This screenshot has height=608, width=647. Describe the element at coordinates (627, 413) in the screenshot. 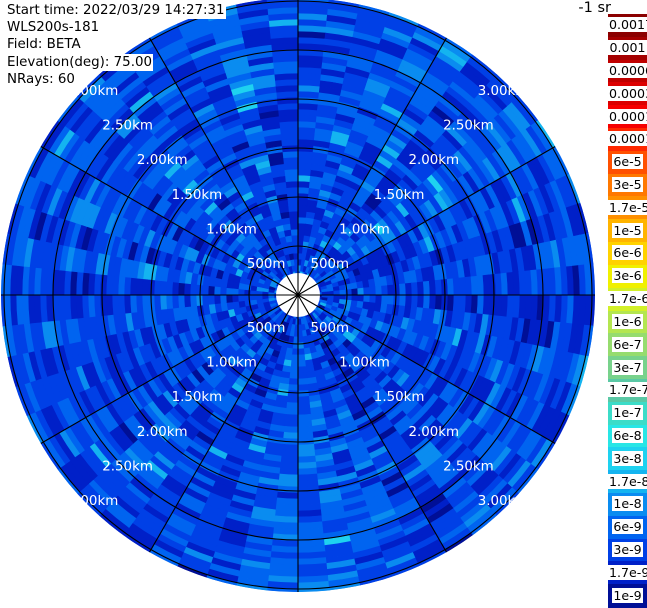

I see `colorbar-tick-label: 1e-7` at that location.